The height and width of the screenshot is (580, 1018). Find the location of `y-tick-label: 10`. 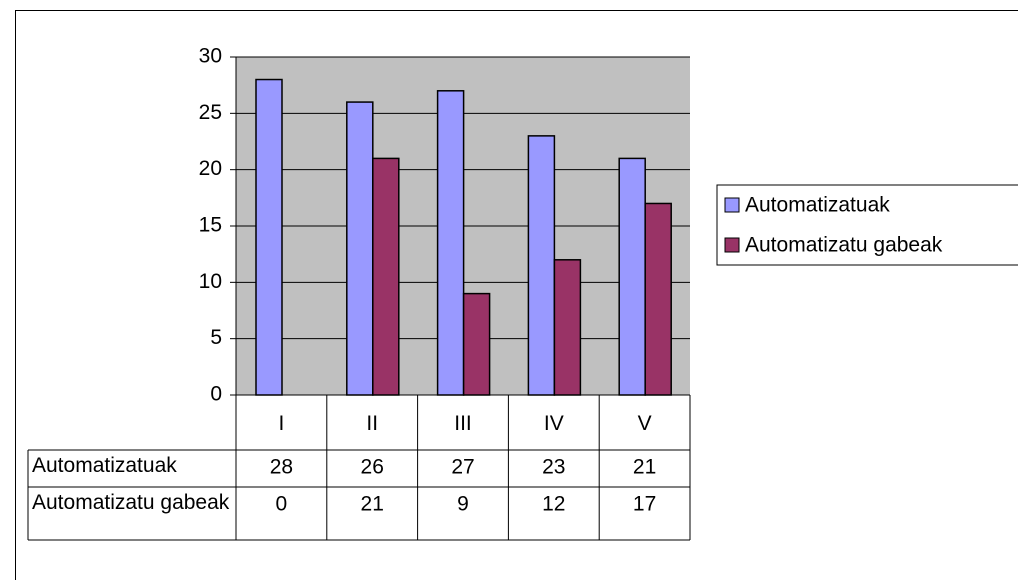

y-tick-label: 10 is located at coordinates (210, 281).